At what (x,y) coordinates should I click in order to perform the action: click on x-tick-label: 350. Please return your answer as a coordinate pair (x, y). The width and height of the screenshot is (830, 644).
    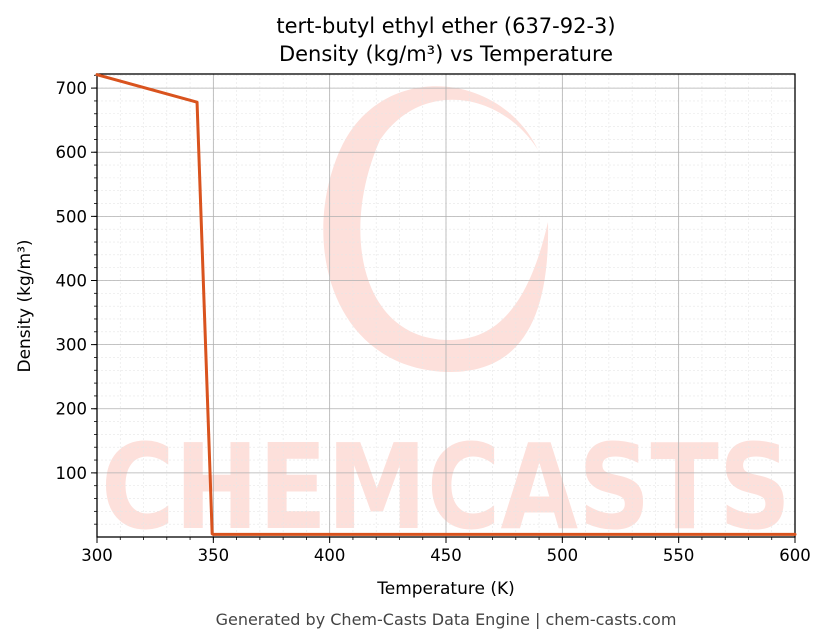
    Looking at the image, I should click on (214, 555).